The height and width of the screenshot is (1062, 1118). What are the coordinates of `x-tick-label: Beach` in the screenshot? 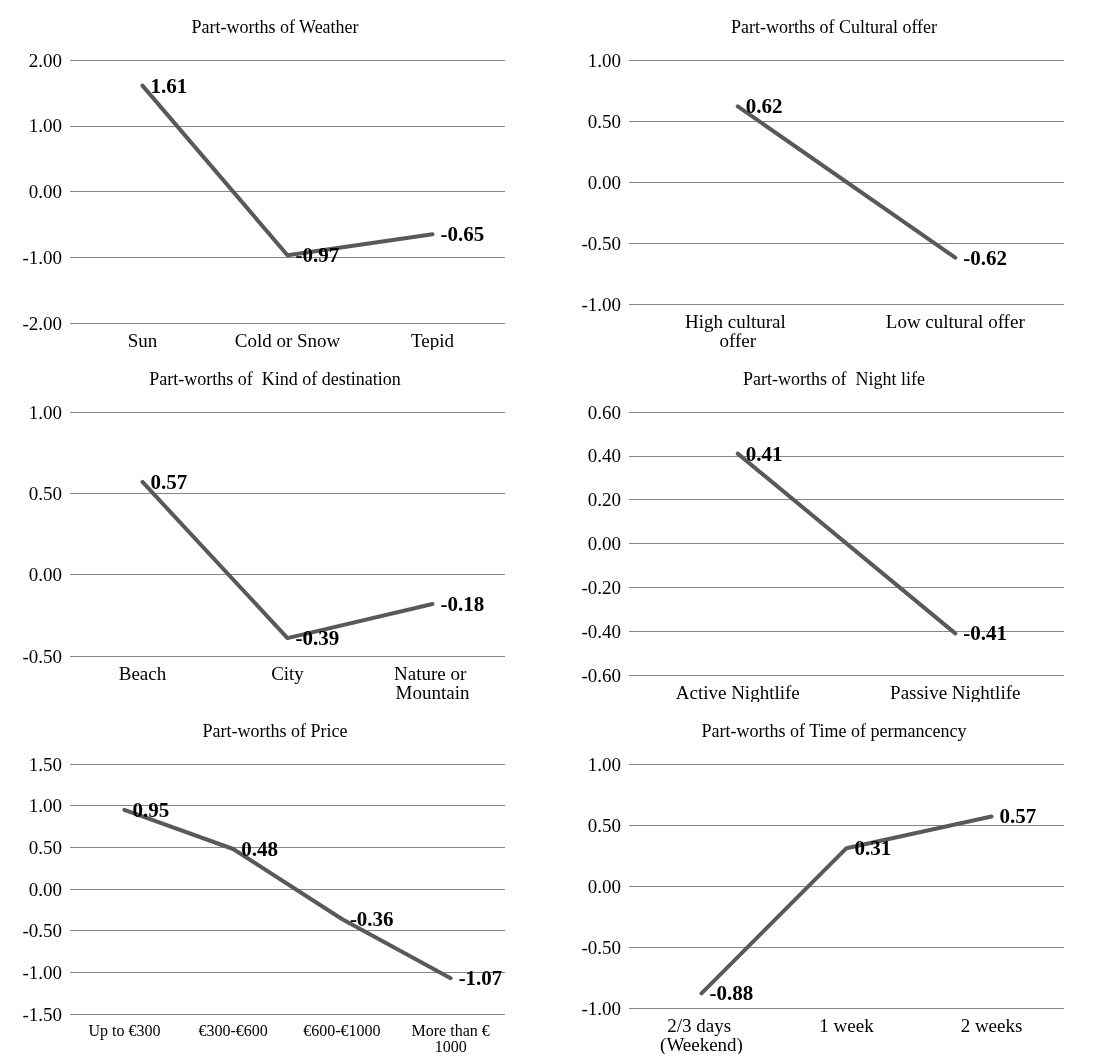 It's located at (142, 673).